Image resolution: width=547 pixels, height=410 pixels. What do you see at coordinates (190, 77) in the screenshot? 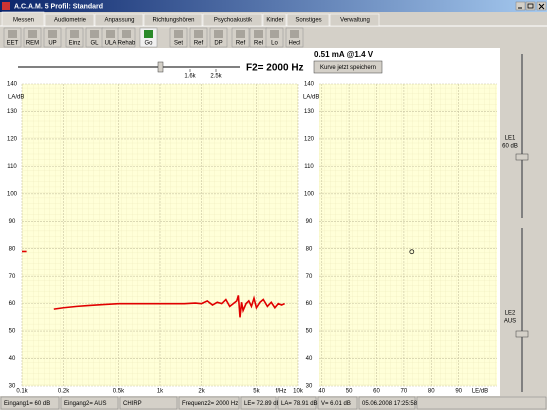
I see `slider-tick-label: 1.6k` at bounding box center [190, 77].